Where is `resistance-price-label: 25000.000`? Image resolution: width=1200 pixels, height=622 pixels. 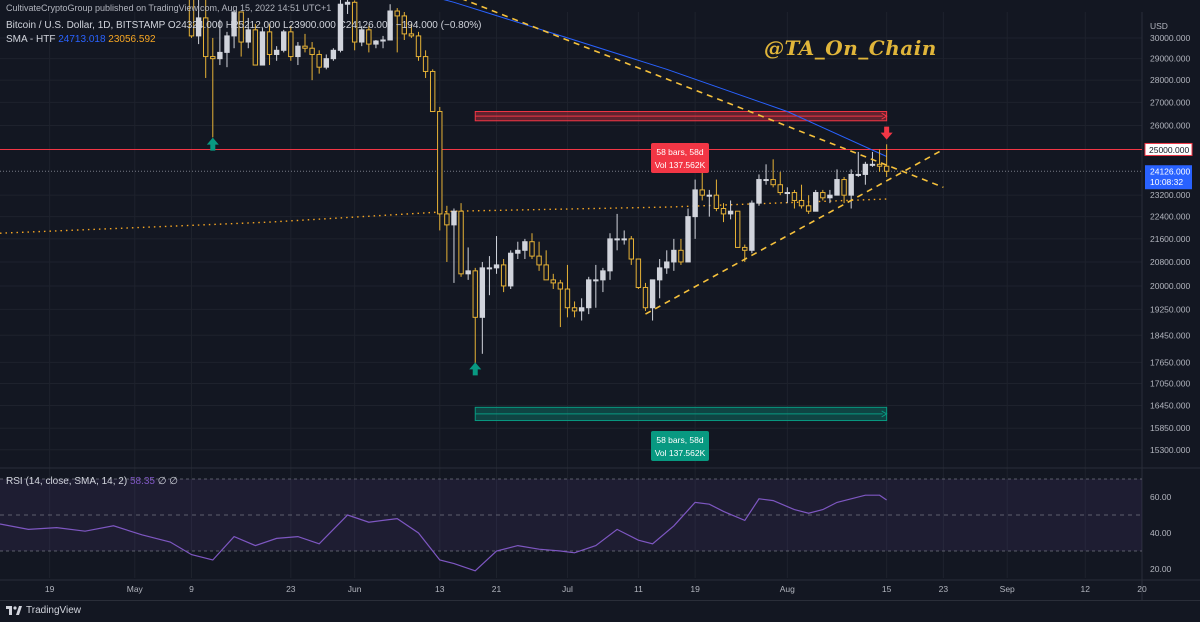
resistance-price-label: 25000.000 is located at coordinates (1169, 150).